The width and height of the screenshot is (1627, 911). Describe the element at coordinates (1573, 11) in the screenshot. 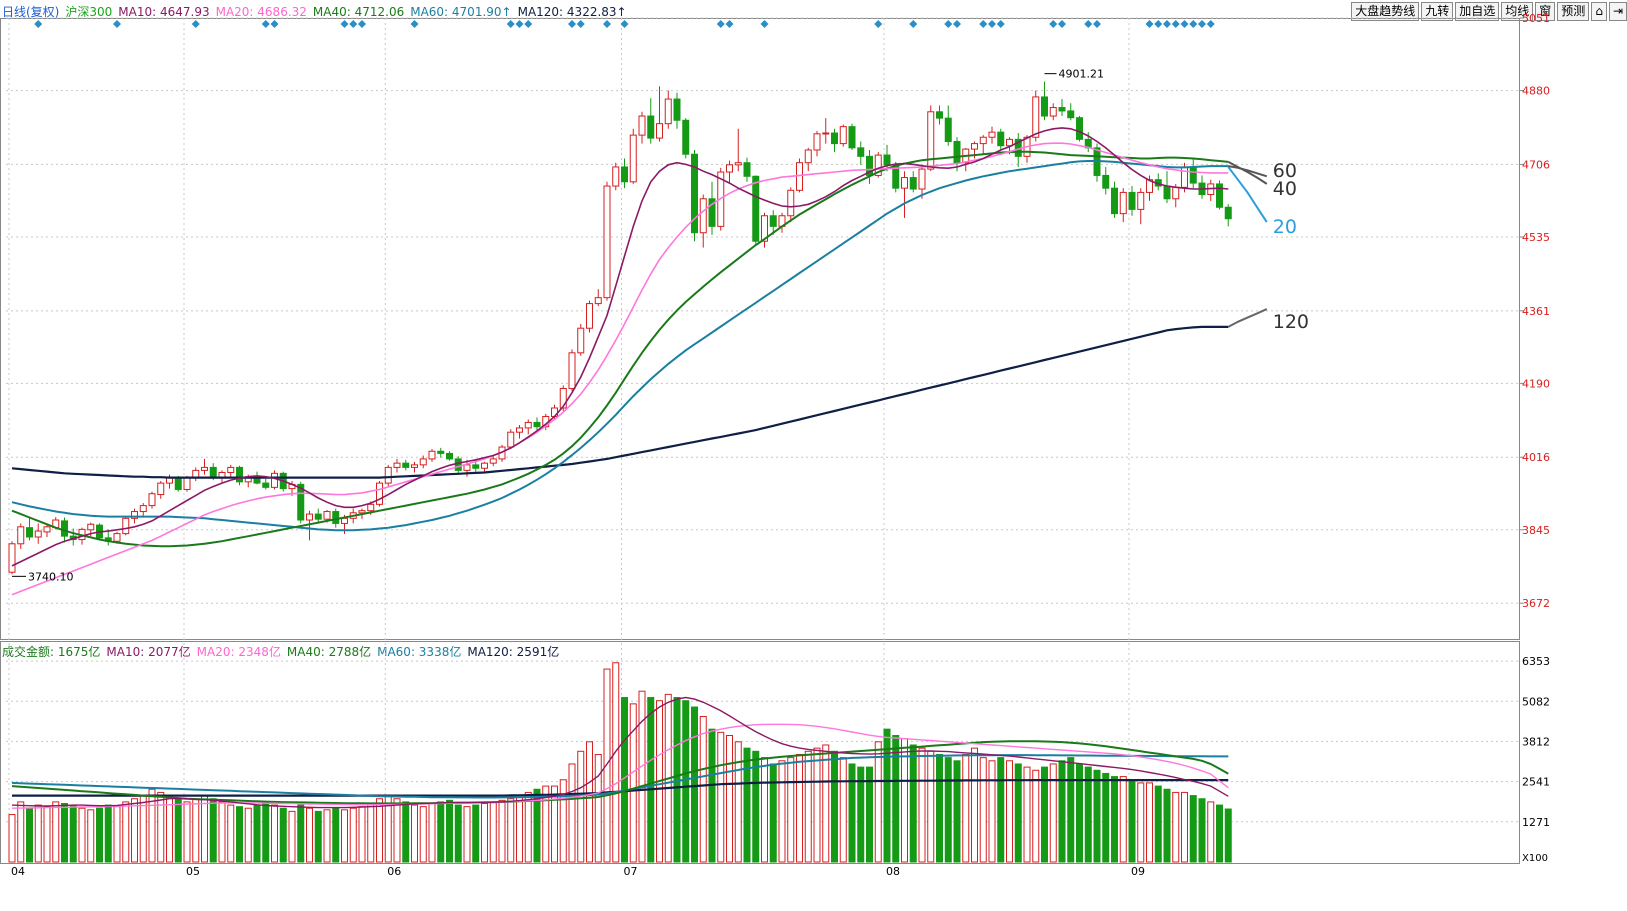

I see `toolbar-button: 预测` at that location.